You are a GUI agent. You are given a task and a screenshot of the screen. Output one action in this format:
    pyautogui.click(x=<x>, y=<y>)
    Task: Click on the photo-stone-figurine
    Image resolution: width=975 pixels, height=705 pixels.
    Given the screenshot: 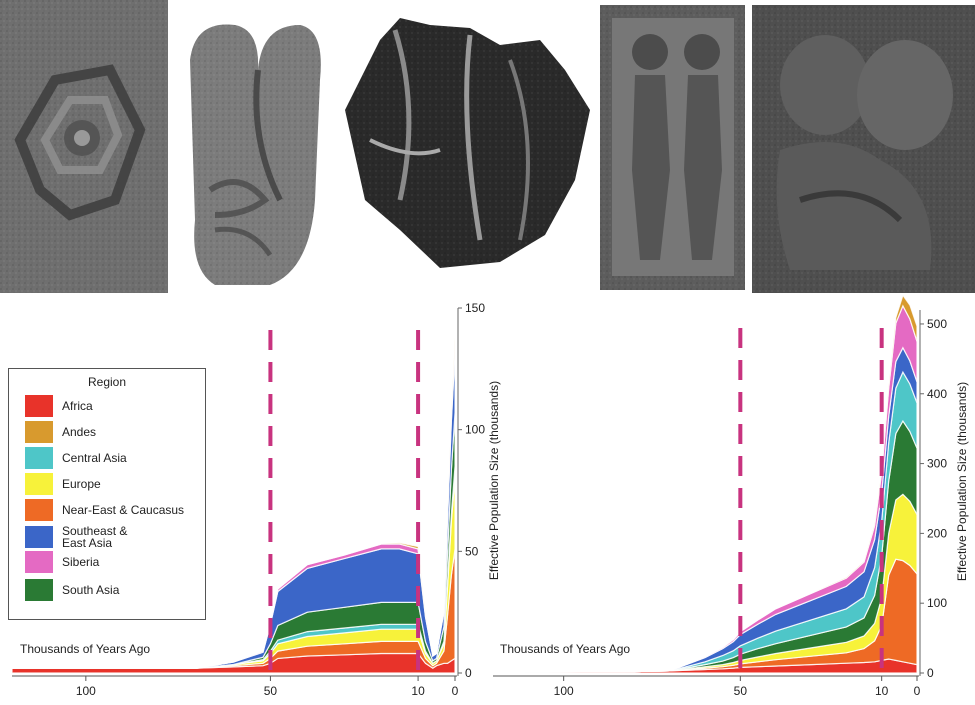 What is the action you would take?
    pyautogui.click(x=252, y=146)
    